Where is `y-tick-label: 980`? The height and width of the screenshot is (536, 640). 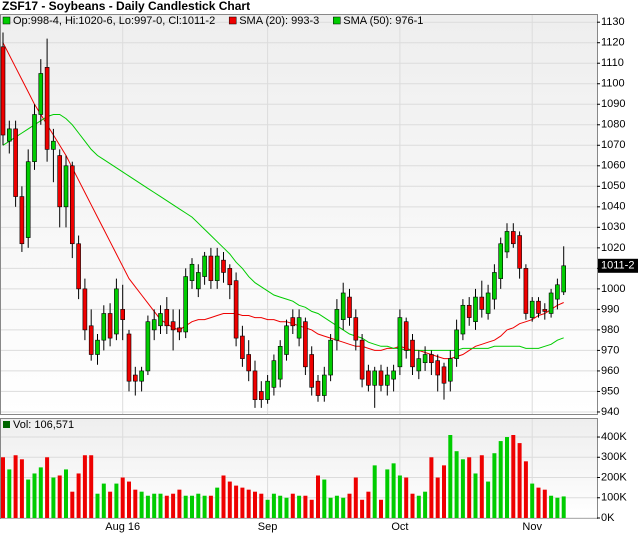 y-tick-label: 980 is located at coordinates (610, 330).